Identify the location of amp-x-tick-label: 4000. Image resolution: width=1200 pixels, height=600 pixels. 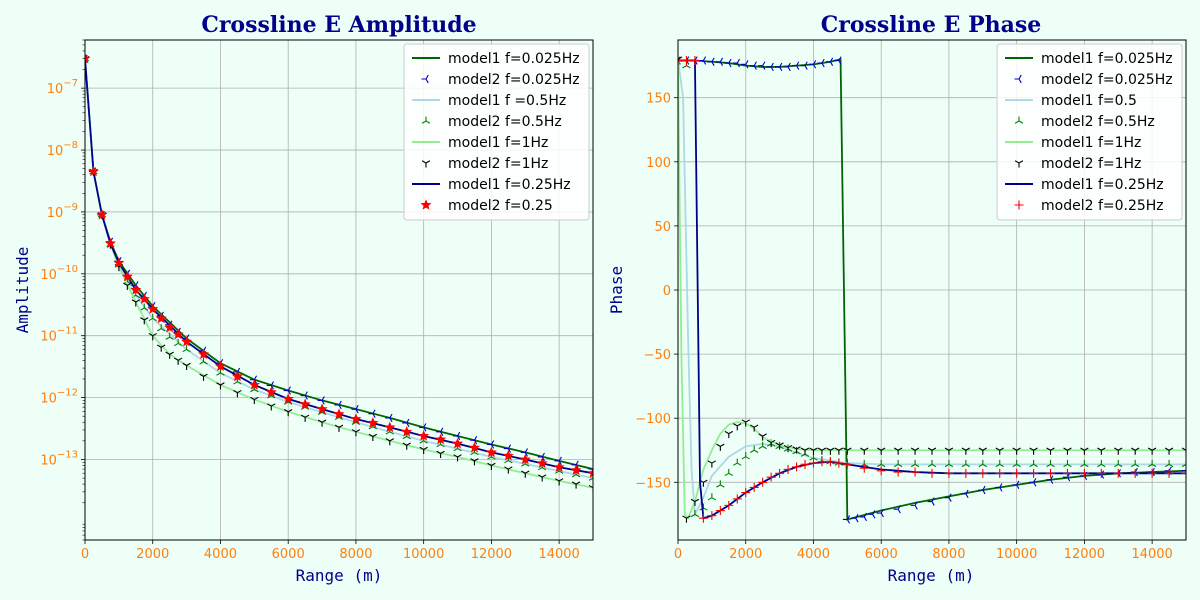
(220, 554).